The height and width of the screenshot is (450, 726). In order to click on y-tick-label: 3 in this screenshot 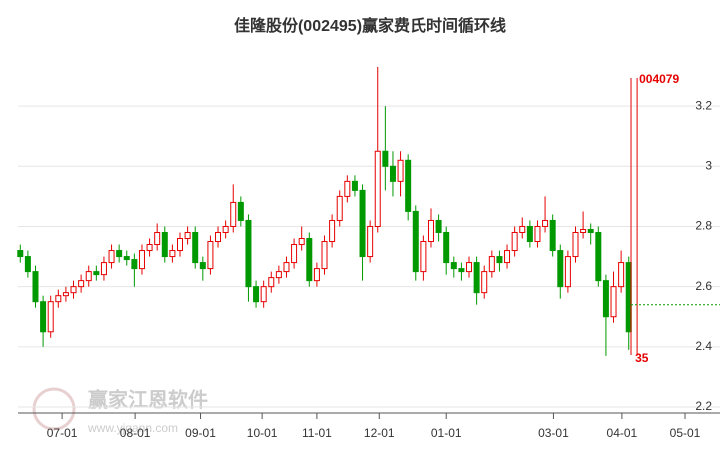, I will do `click(708, 165)`.